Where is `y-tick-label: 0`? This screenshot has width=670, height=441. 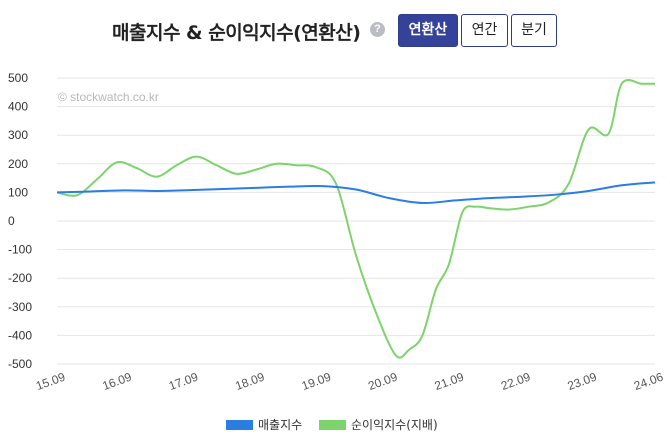
y-tick-label: 0 is located at coordinates (11, 221).